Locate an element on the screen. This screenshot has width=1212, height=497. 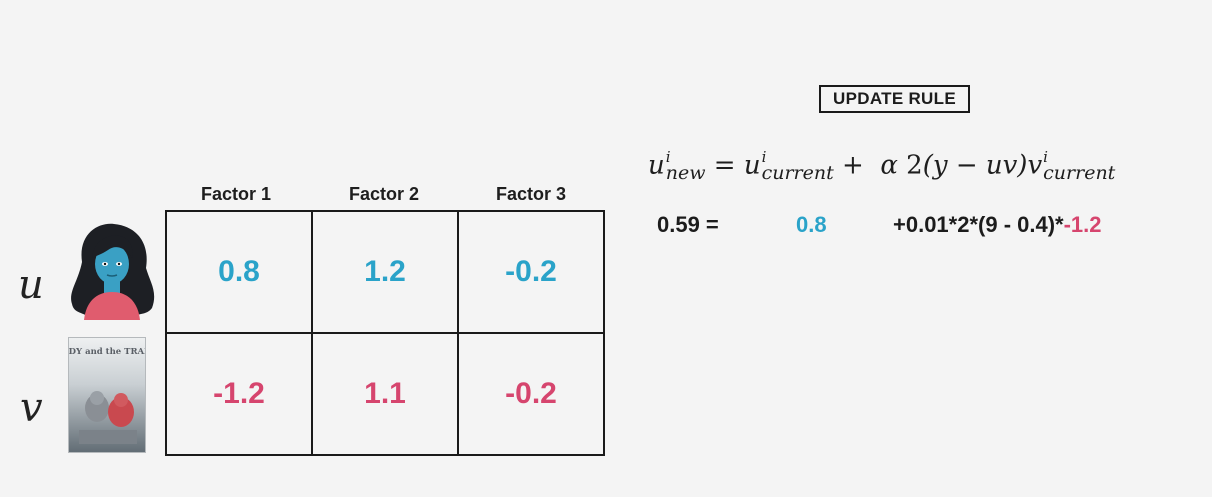
formula-equals: = is located at coordinates (724, 165).